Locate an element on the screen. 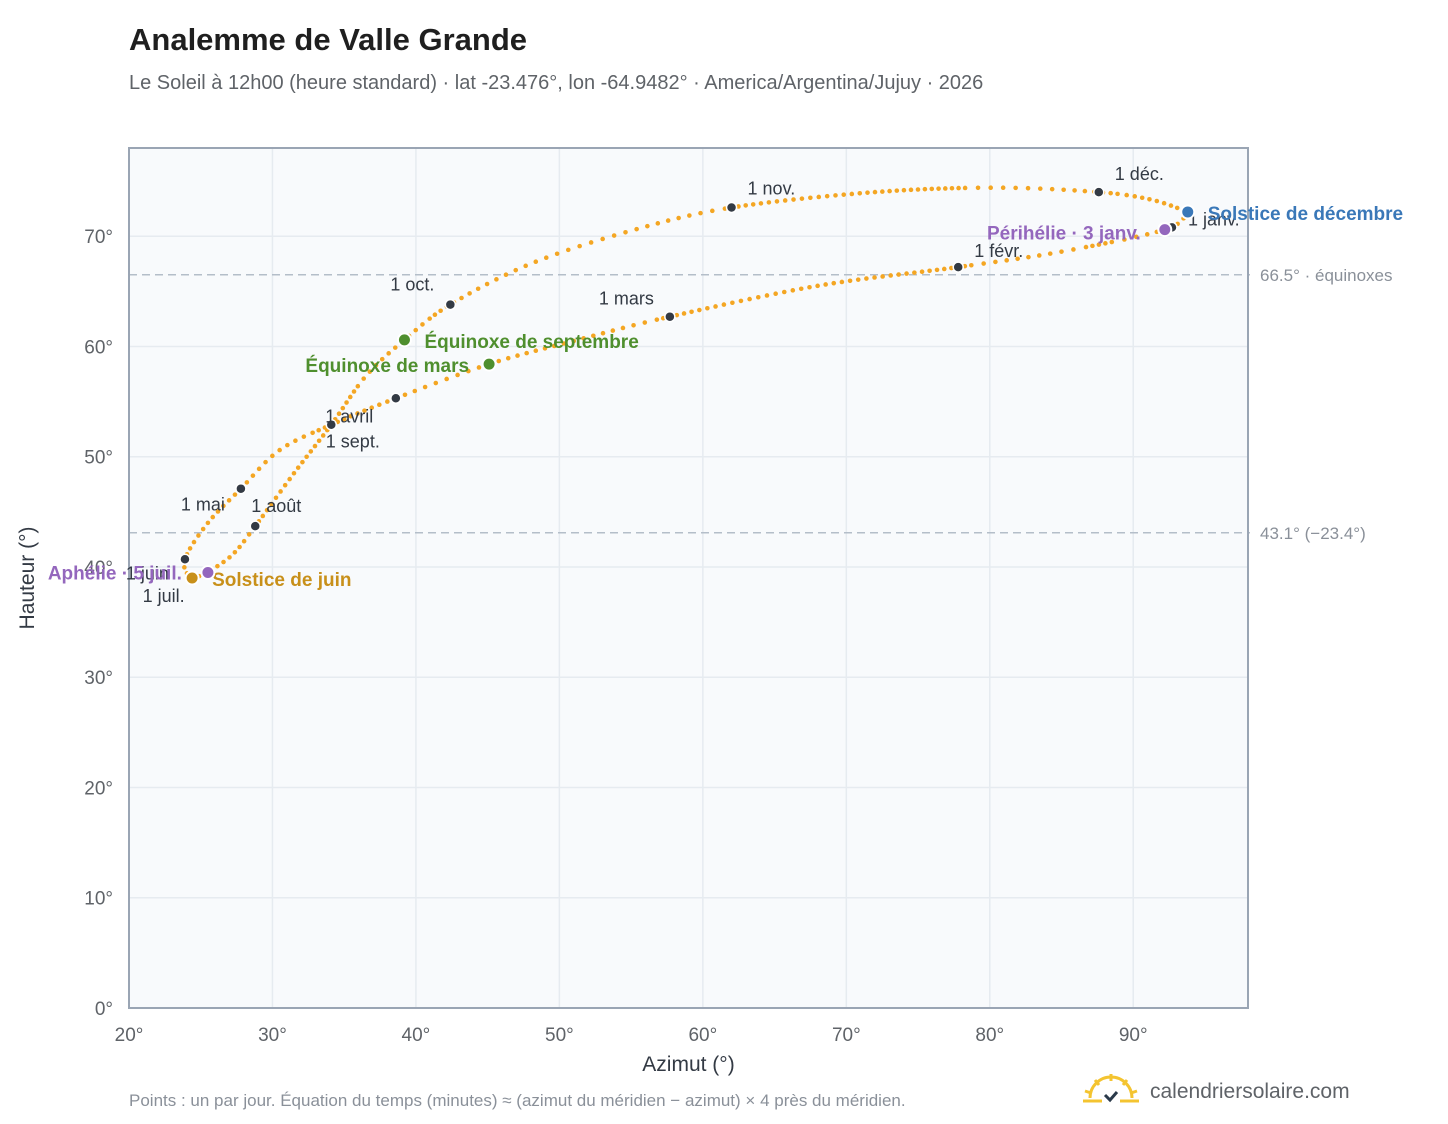  reference-line-label: 66.5° · équinoxes is located at coordinates (1326, 275).